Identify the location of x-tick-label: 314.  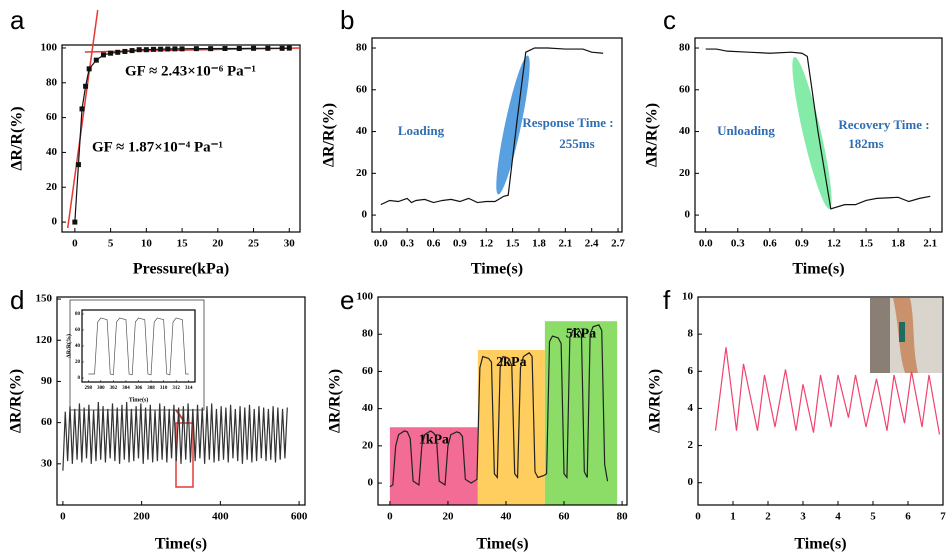
(189, 388).